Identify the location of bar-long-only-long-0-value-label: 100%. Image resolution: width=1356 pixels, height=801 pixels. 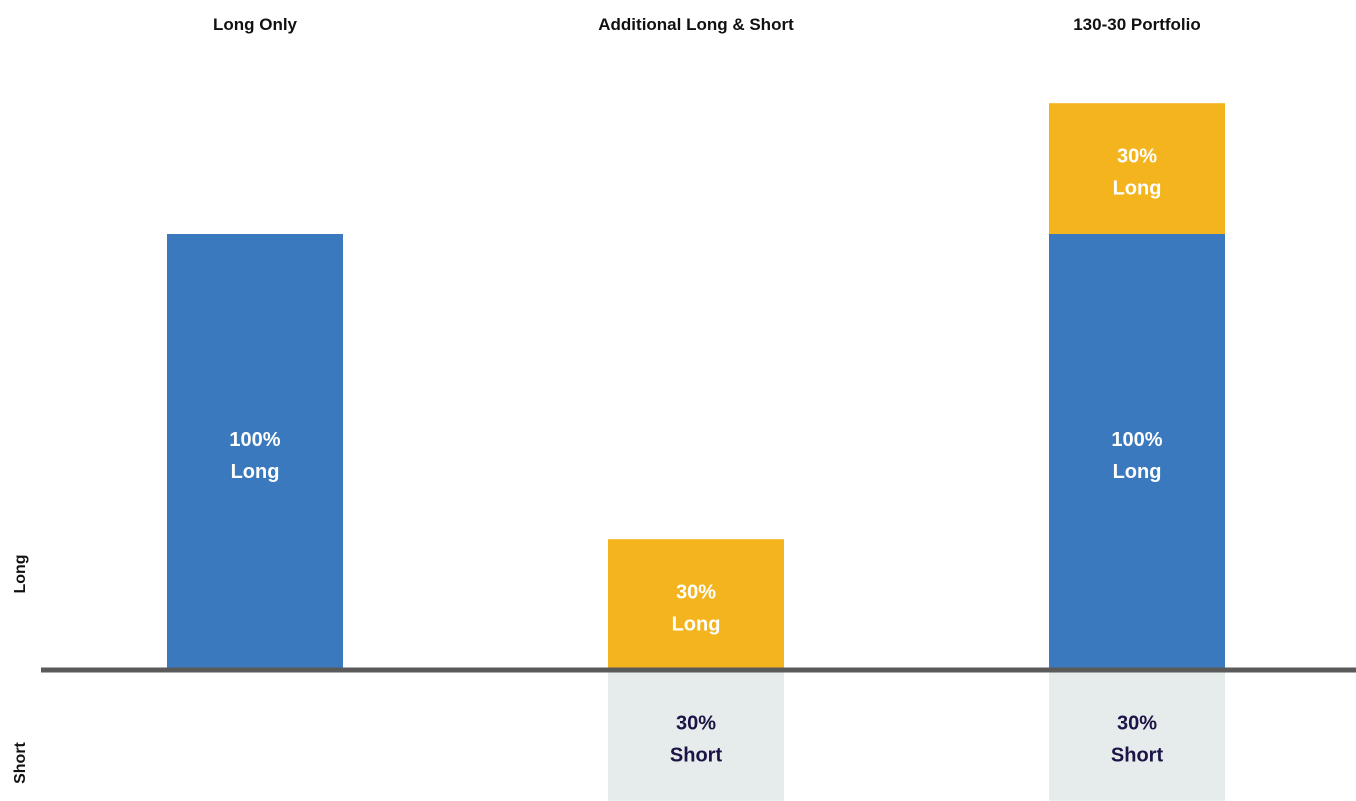
(254, 440).